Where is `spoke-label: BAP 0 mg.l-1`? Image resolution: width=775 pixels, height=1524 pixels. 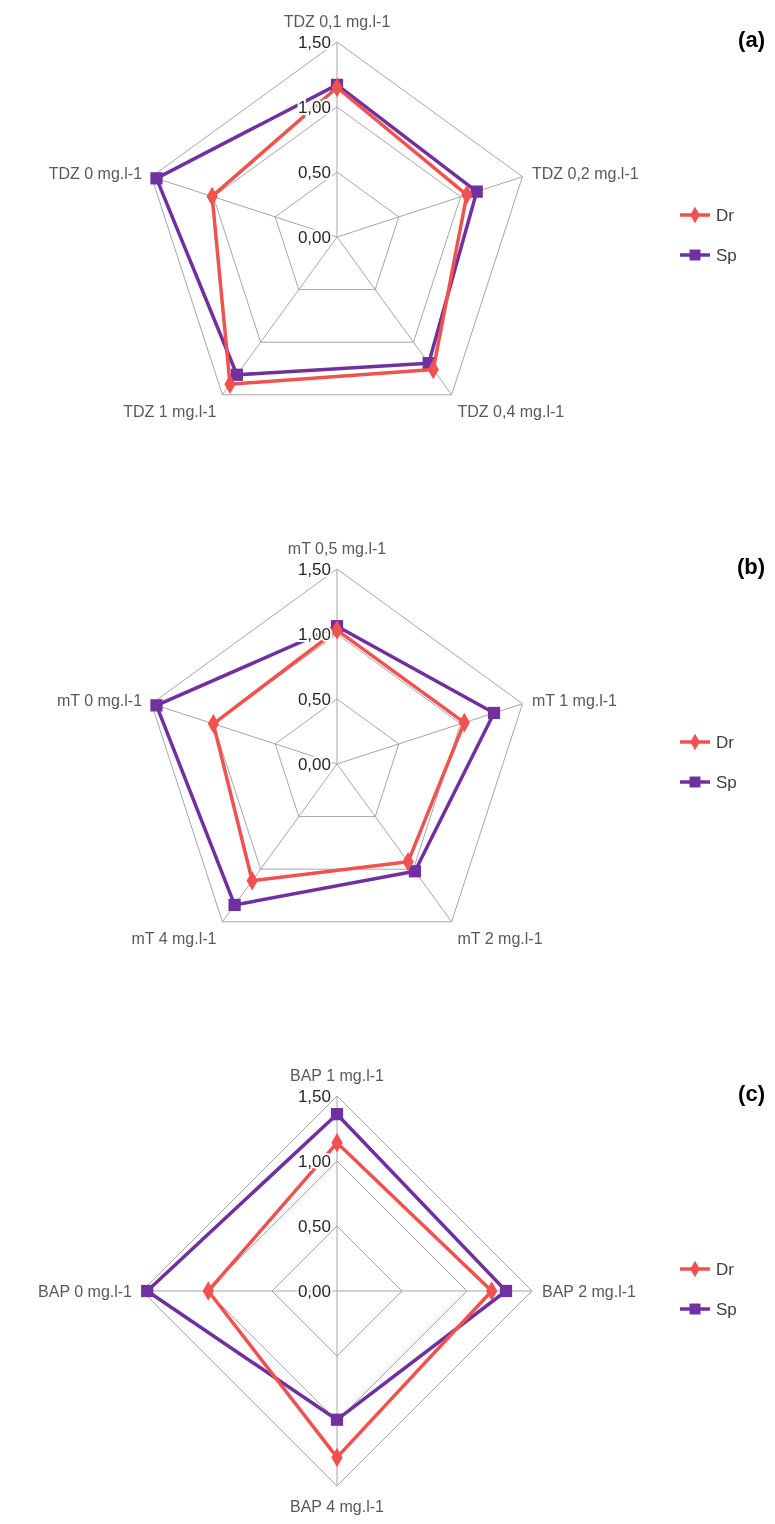 spoke-label: BAP 0 mg.l-1 is located at coordinates (85, 1291).